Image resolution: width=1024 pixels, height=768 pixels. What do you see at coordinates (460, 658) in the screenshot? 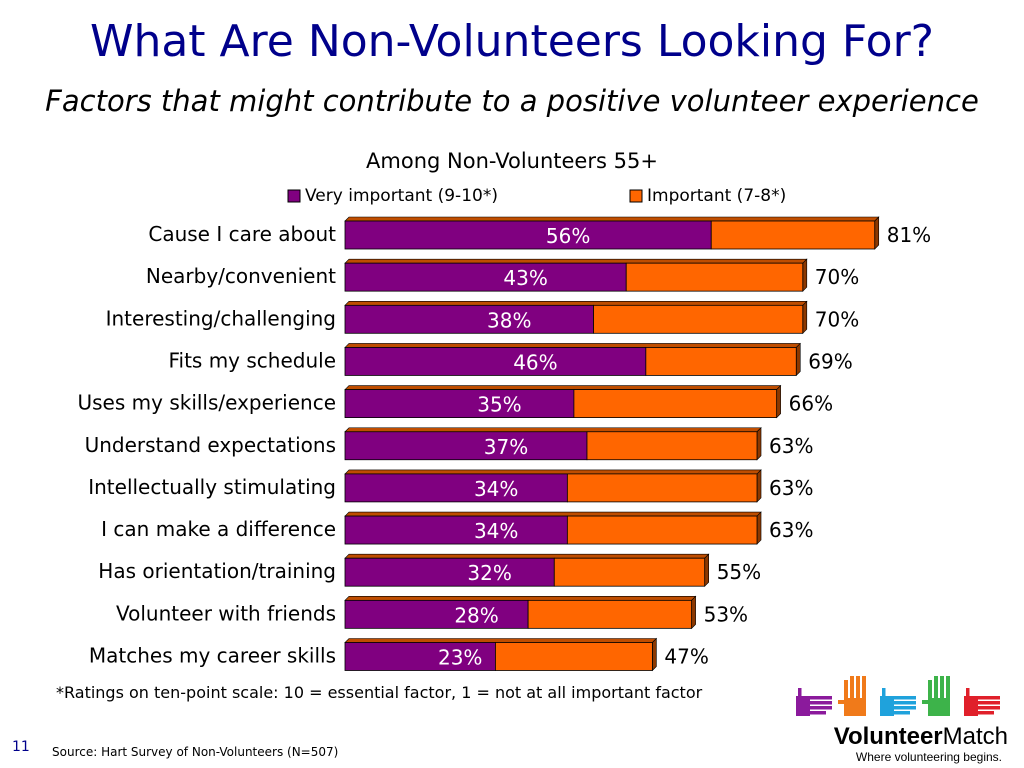
I see `very-important-value-label: 23%` at bounding box center [460, 658].